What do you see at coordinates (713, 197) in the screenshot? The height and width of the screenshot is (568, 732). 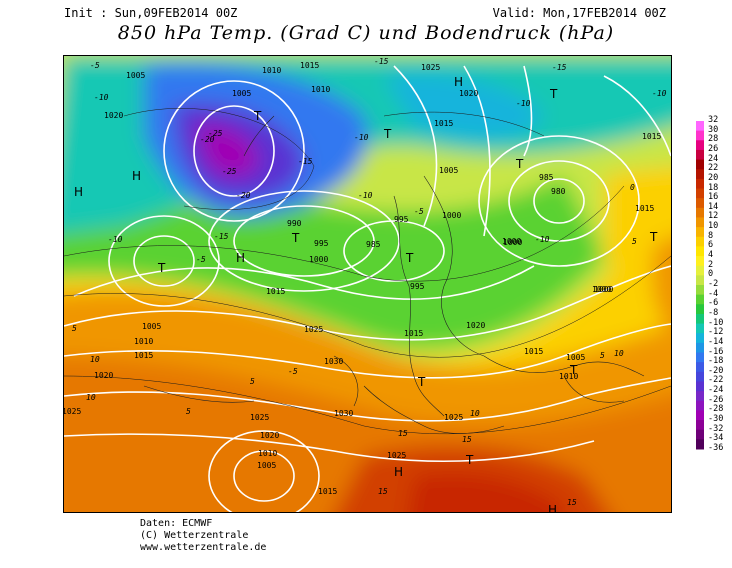 I see `color-scale-label: 16` at bounding box center [713, 197].